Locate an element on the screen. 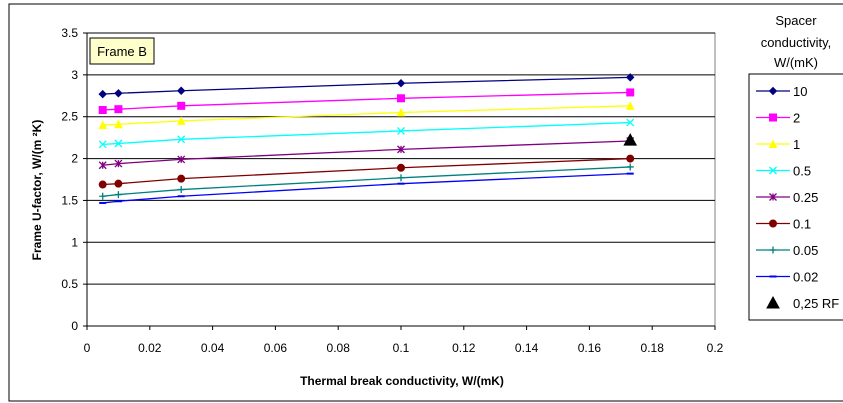 The width and height of the screenshot is (843, 403). legend-item: 0.5 is located at coordinates (783, 171).